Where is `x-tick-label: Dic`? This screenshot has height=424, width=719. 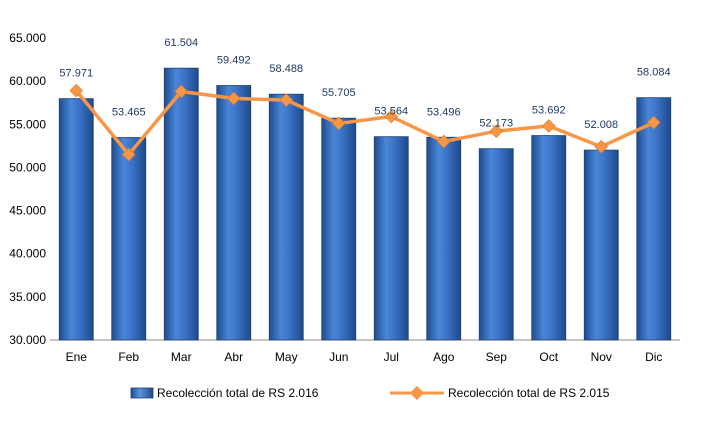
x-tick-label: Dic is located at coordinates (653, 357).